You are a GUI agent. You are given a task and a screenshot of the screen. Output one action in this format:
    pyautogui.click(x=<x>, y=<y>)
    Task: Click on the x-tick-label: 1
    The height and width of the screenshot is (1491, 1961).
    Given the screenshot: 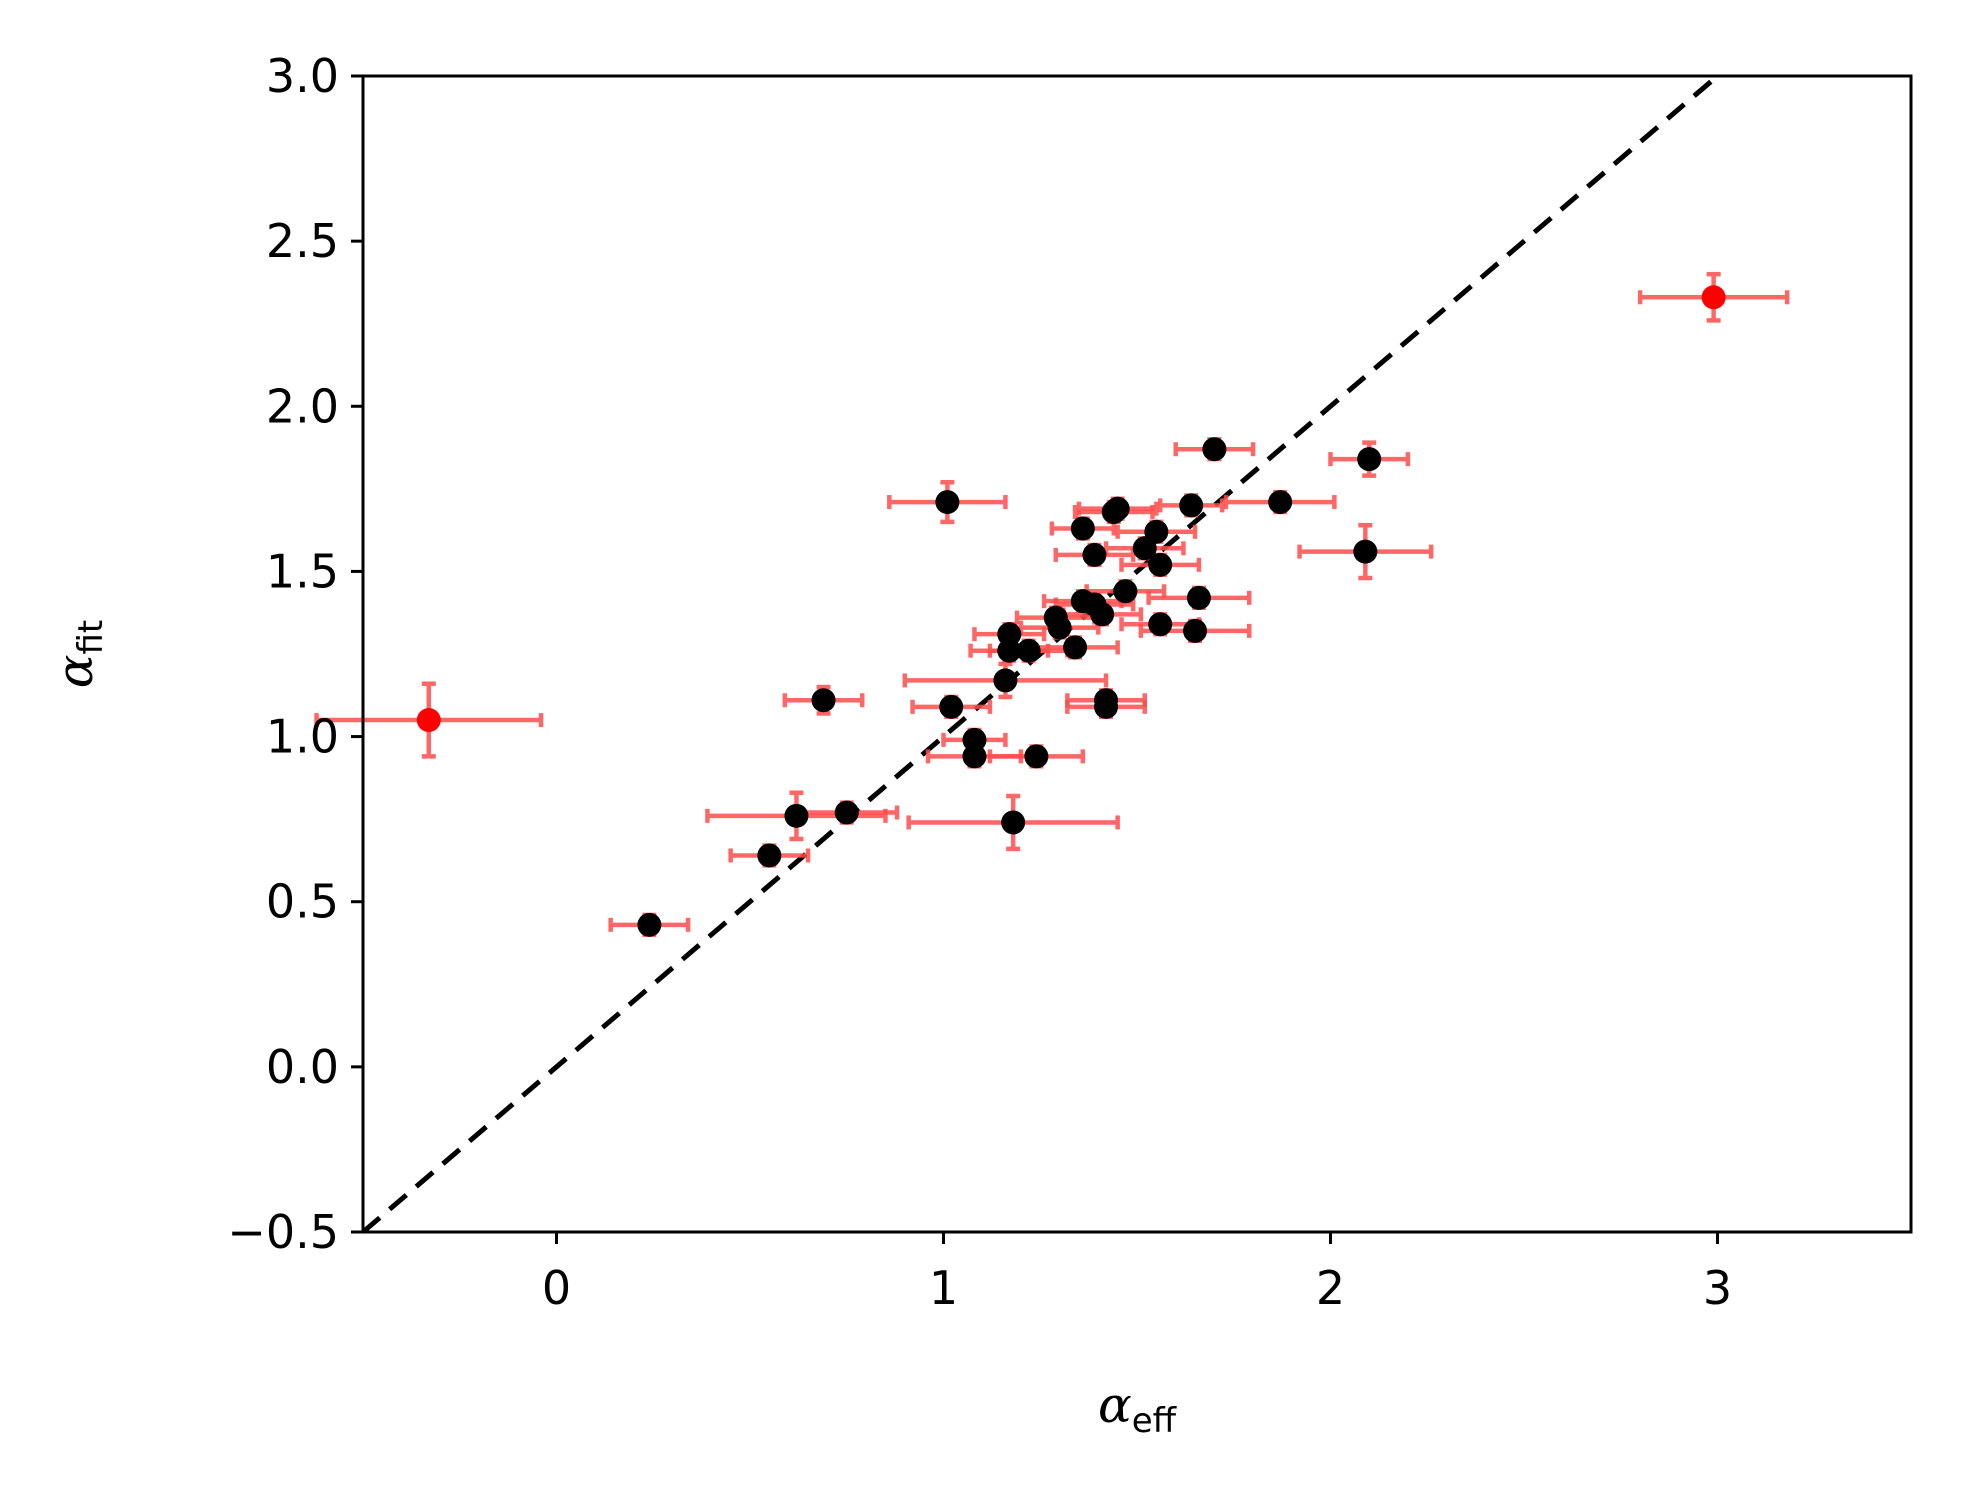 What is the action you would take?
    pyautogui.click(x=943, y=1288)
    